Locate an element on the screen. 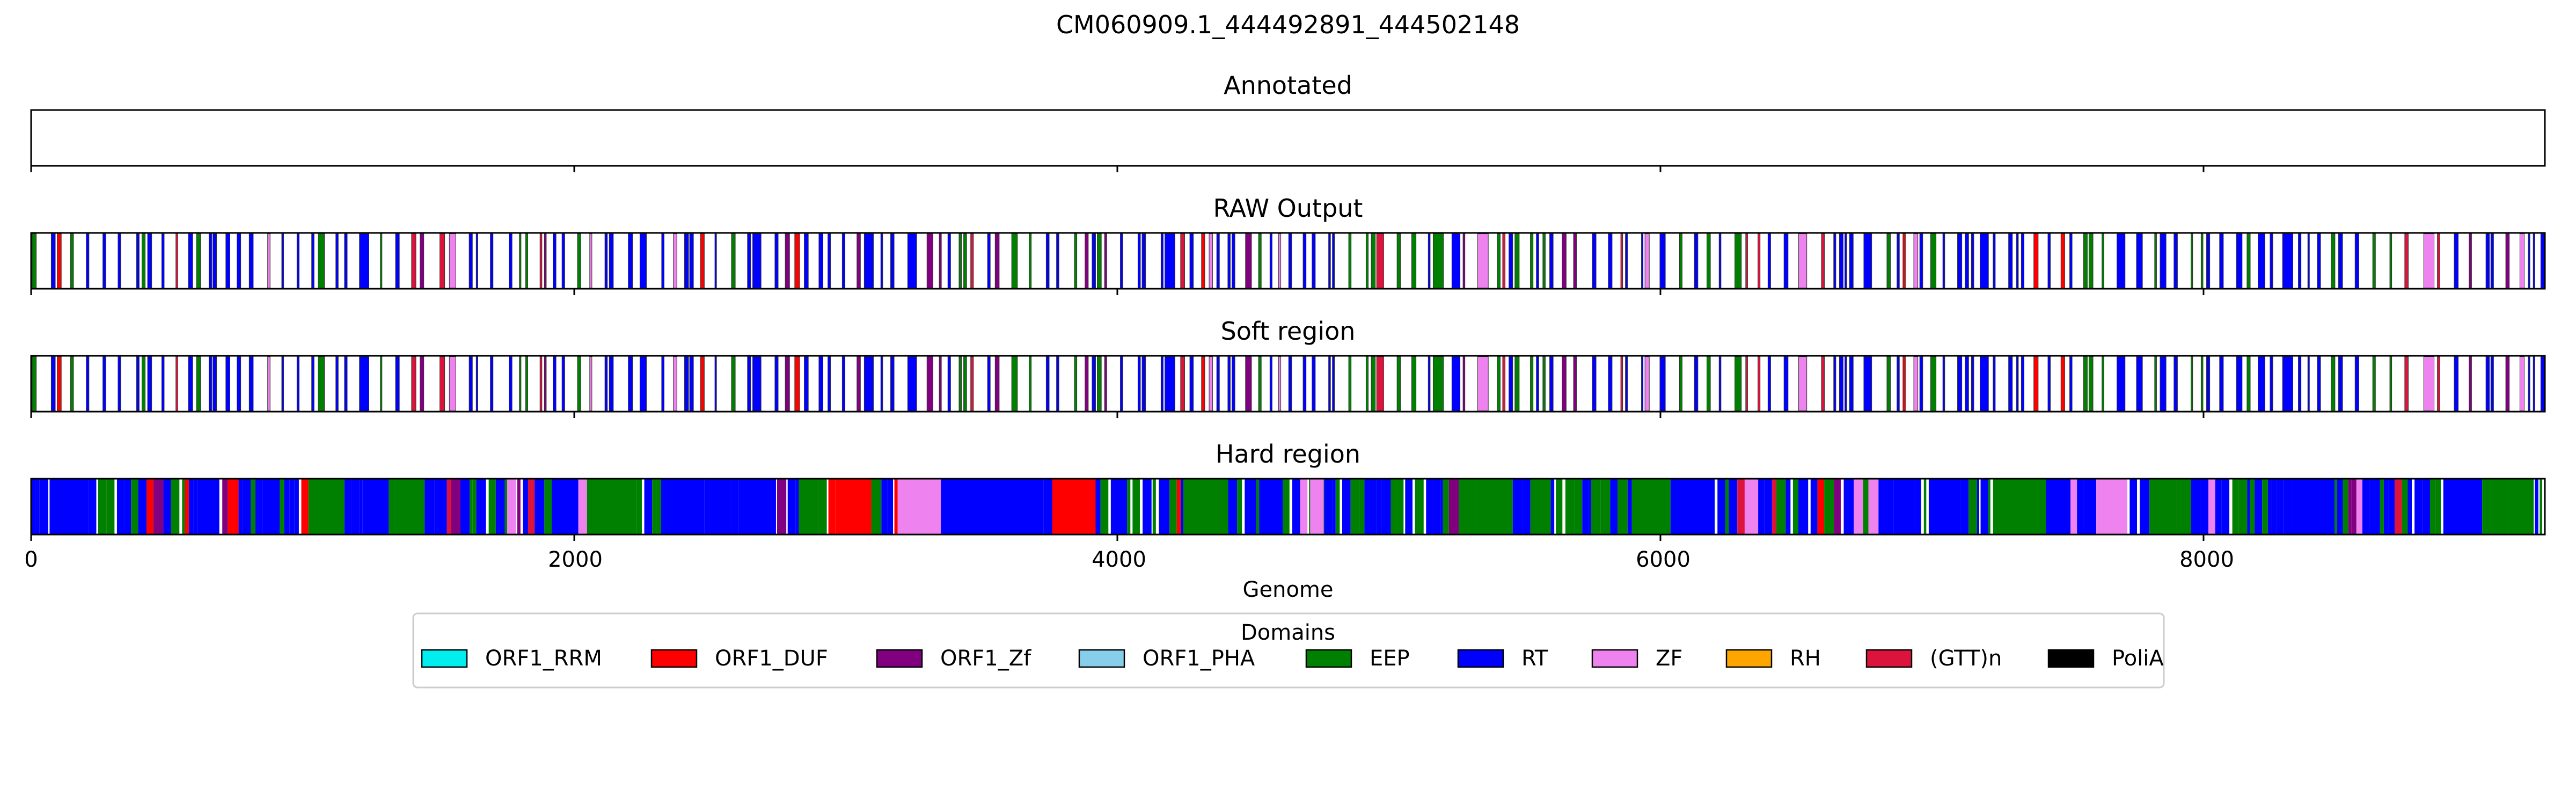 This screenshot has width=2576, height=805. legend-item: EEP is located at coordinates (1357, 658).